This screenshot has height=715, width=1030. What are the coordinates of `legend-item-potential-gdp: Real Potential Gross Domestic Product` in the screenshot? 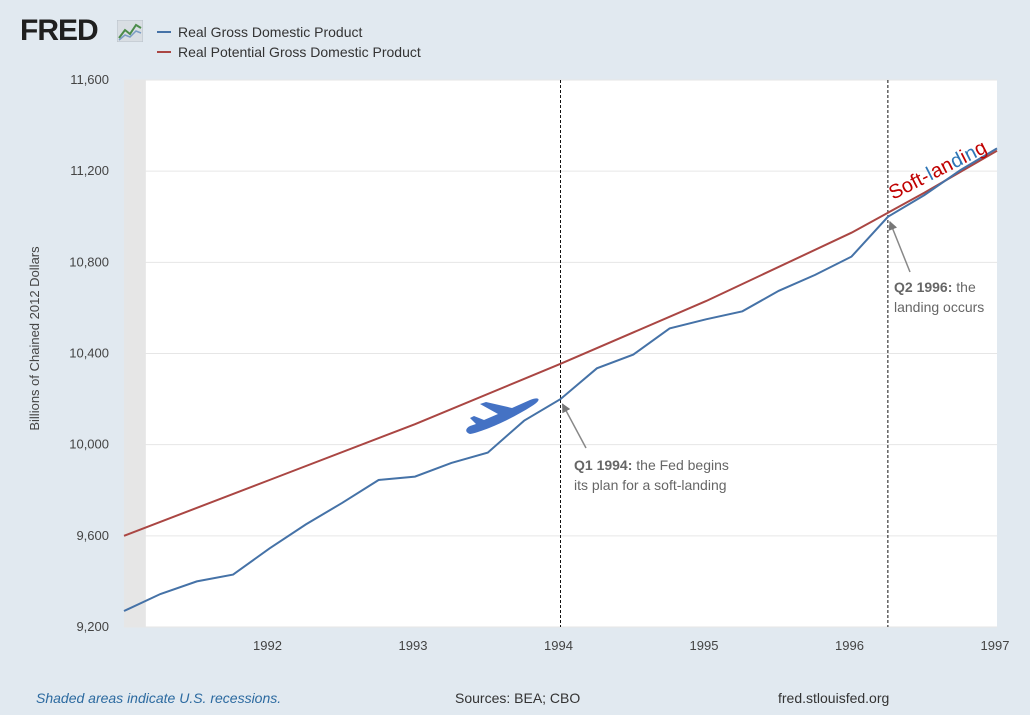 It's located at (289, 52).